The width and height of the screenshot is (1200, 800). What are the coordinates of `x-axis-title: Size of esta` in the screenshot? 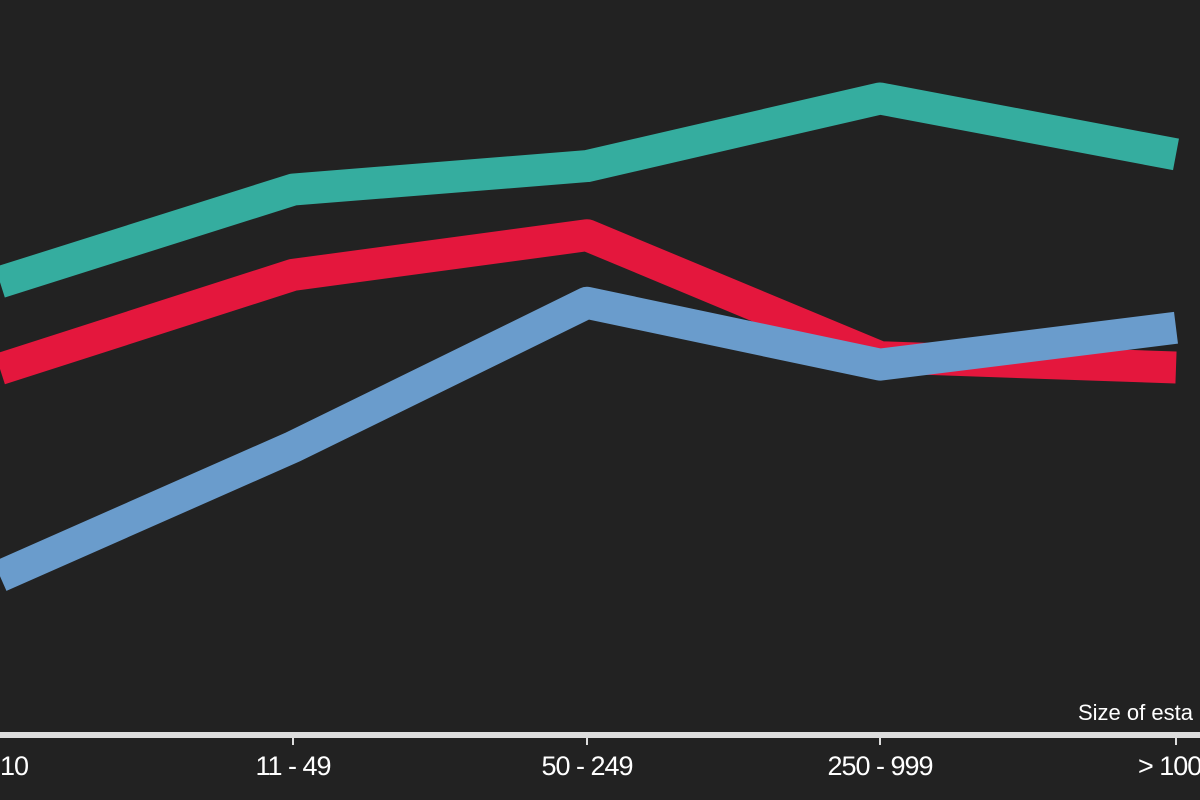 It's located at (1136, 712).